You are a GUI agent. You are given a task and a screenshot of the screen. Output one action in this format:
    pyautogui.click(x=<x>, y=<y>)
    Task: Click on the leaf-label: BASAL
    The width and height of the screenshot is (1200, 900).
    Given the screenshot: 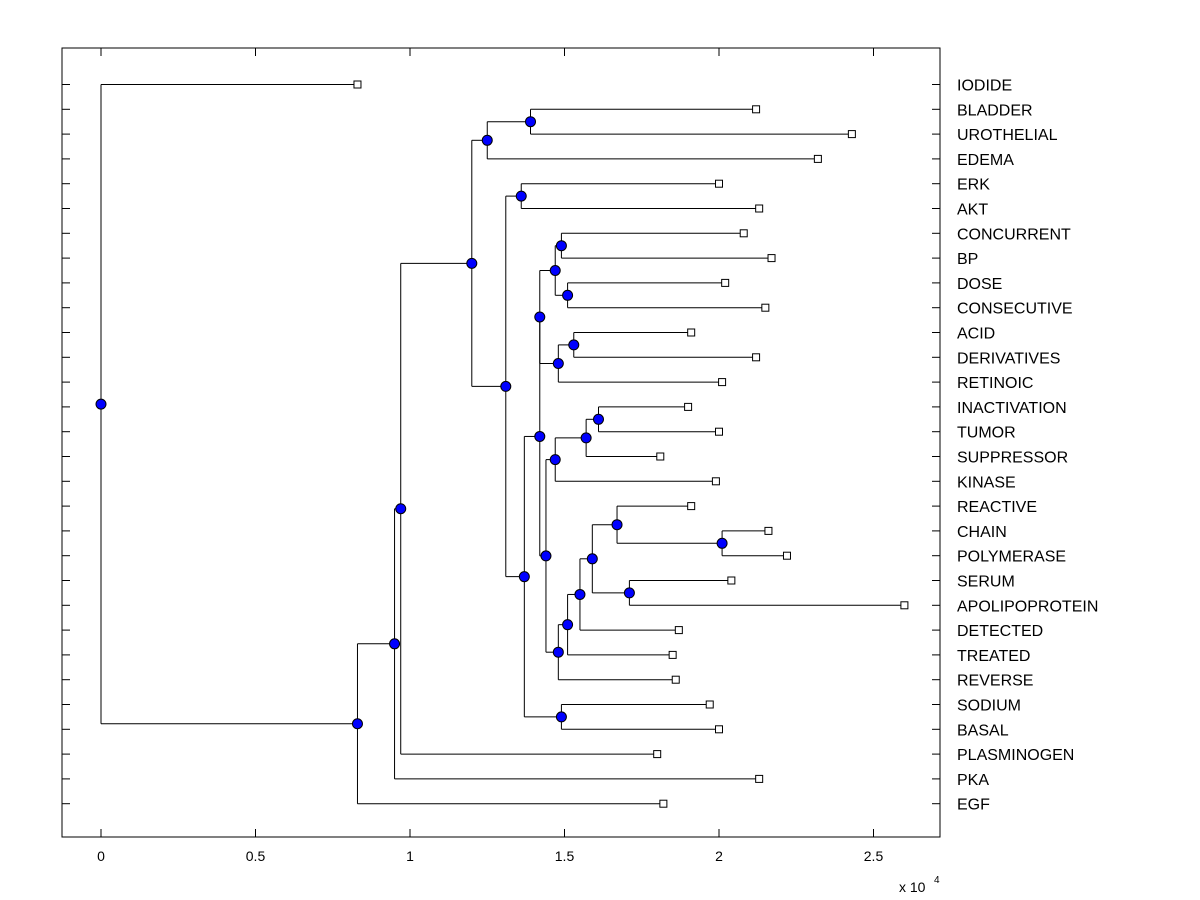 What is the action you would take?
    pyautogui.click(x=983, y=730)
    